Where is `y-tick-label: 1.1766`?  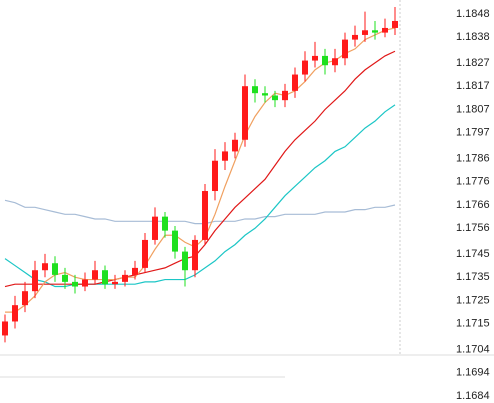
y-tick-label: 1.1766 is located at coordinates (473, 205).